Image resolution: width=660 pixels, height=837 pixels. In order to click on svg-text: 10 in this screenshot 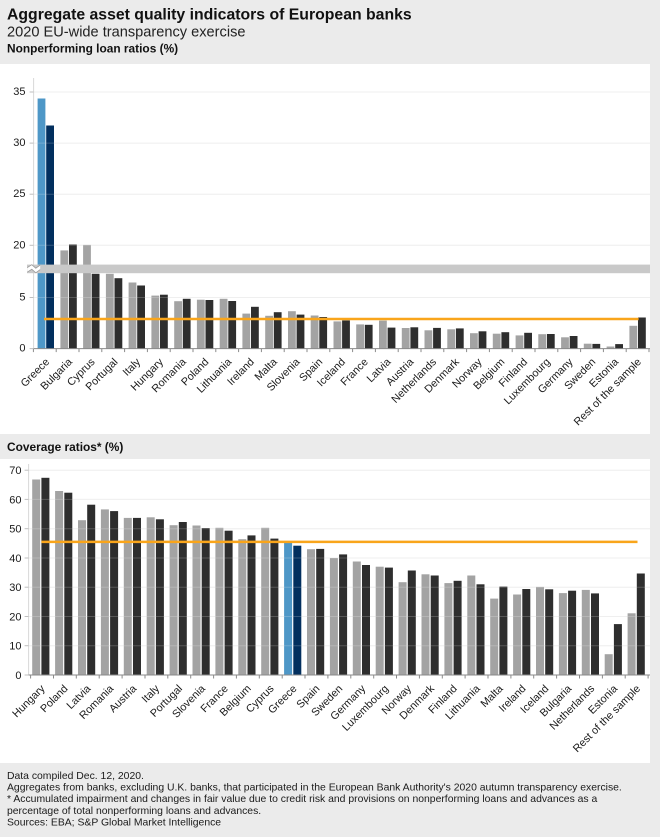, I will do `click(15, 647)`.